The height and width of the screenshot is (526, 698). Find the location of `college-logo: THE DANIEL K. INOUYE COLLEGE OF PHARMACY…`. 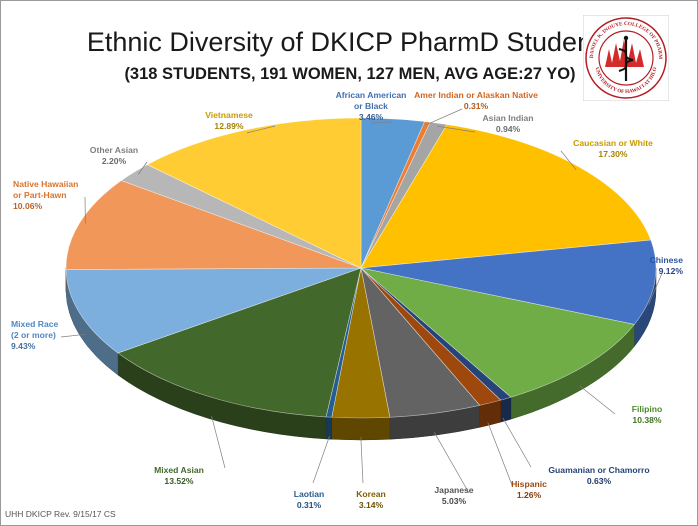

college-logo: THE DANIEL K. INOUYE COLLEGE OF PHARMACY… is located at coordinates (626, 58).